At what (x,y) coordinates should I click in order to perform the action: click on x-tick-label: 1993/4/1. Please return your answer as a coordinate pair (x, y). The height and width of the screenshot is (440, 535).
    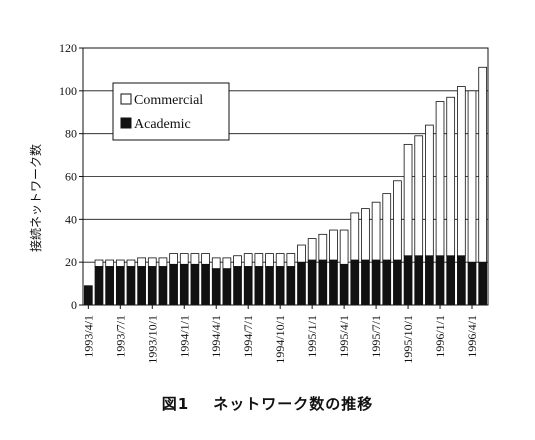
    Looking at the image, I should click on (88, 336).